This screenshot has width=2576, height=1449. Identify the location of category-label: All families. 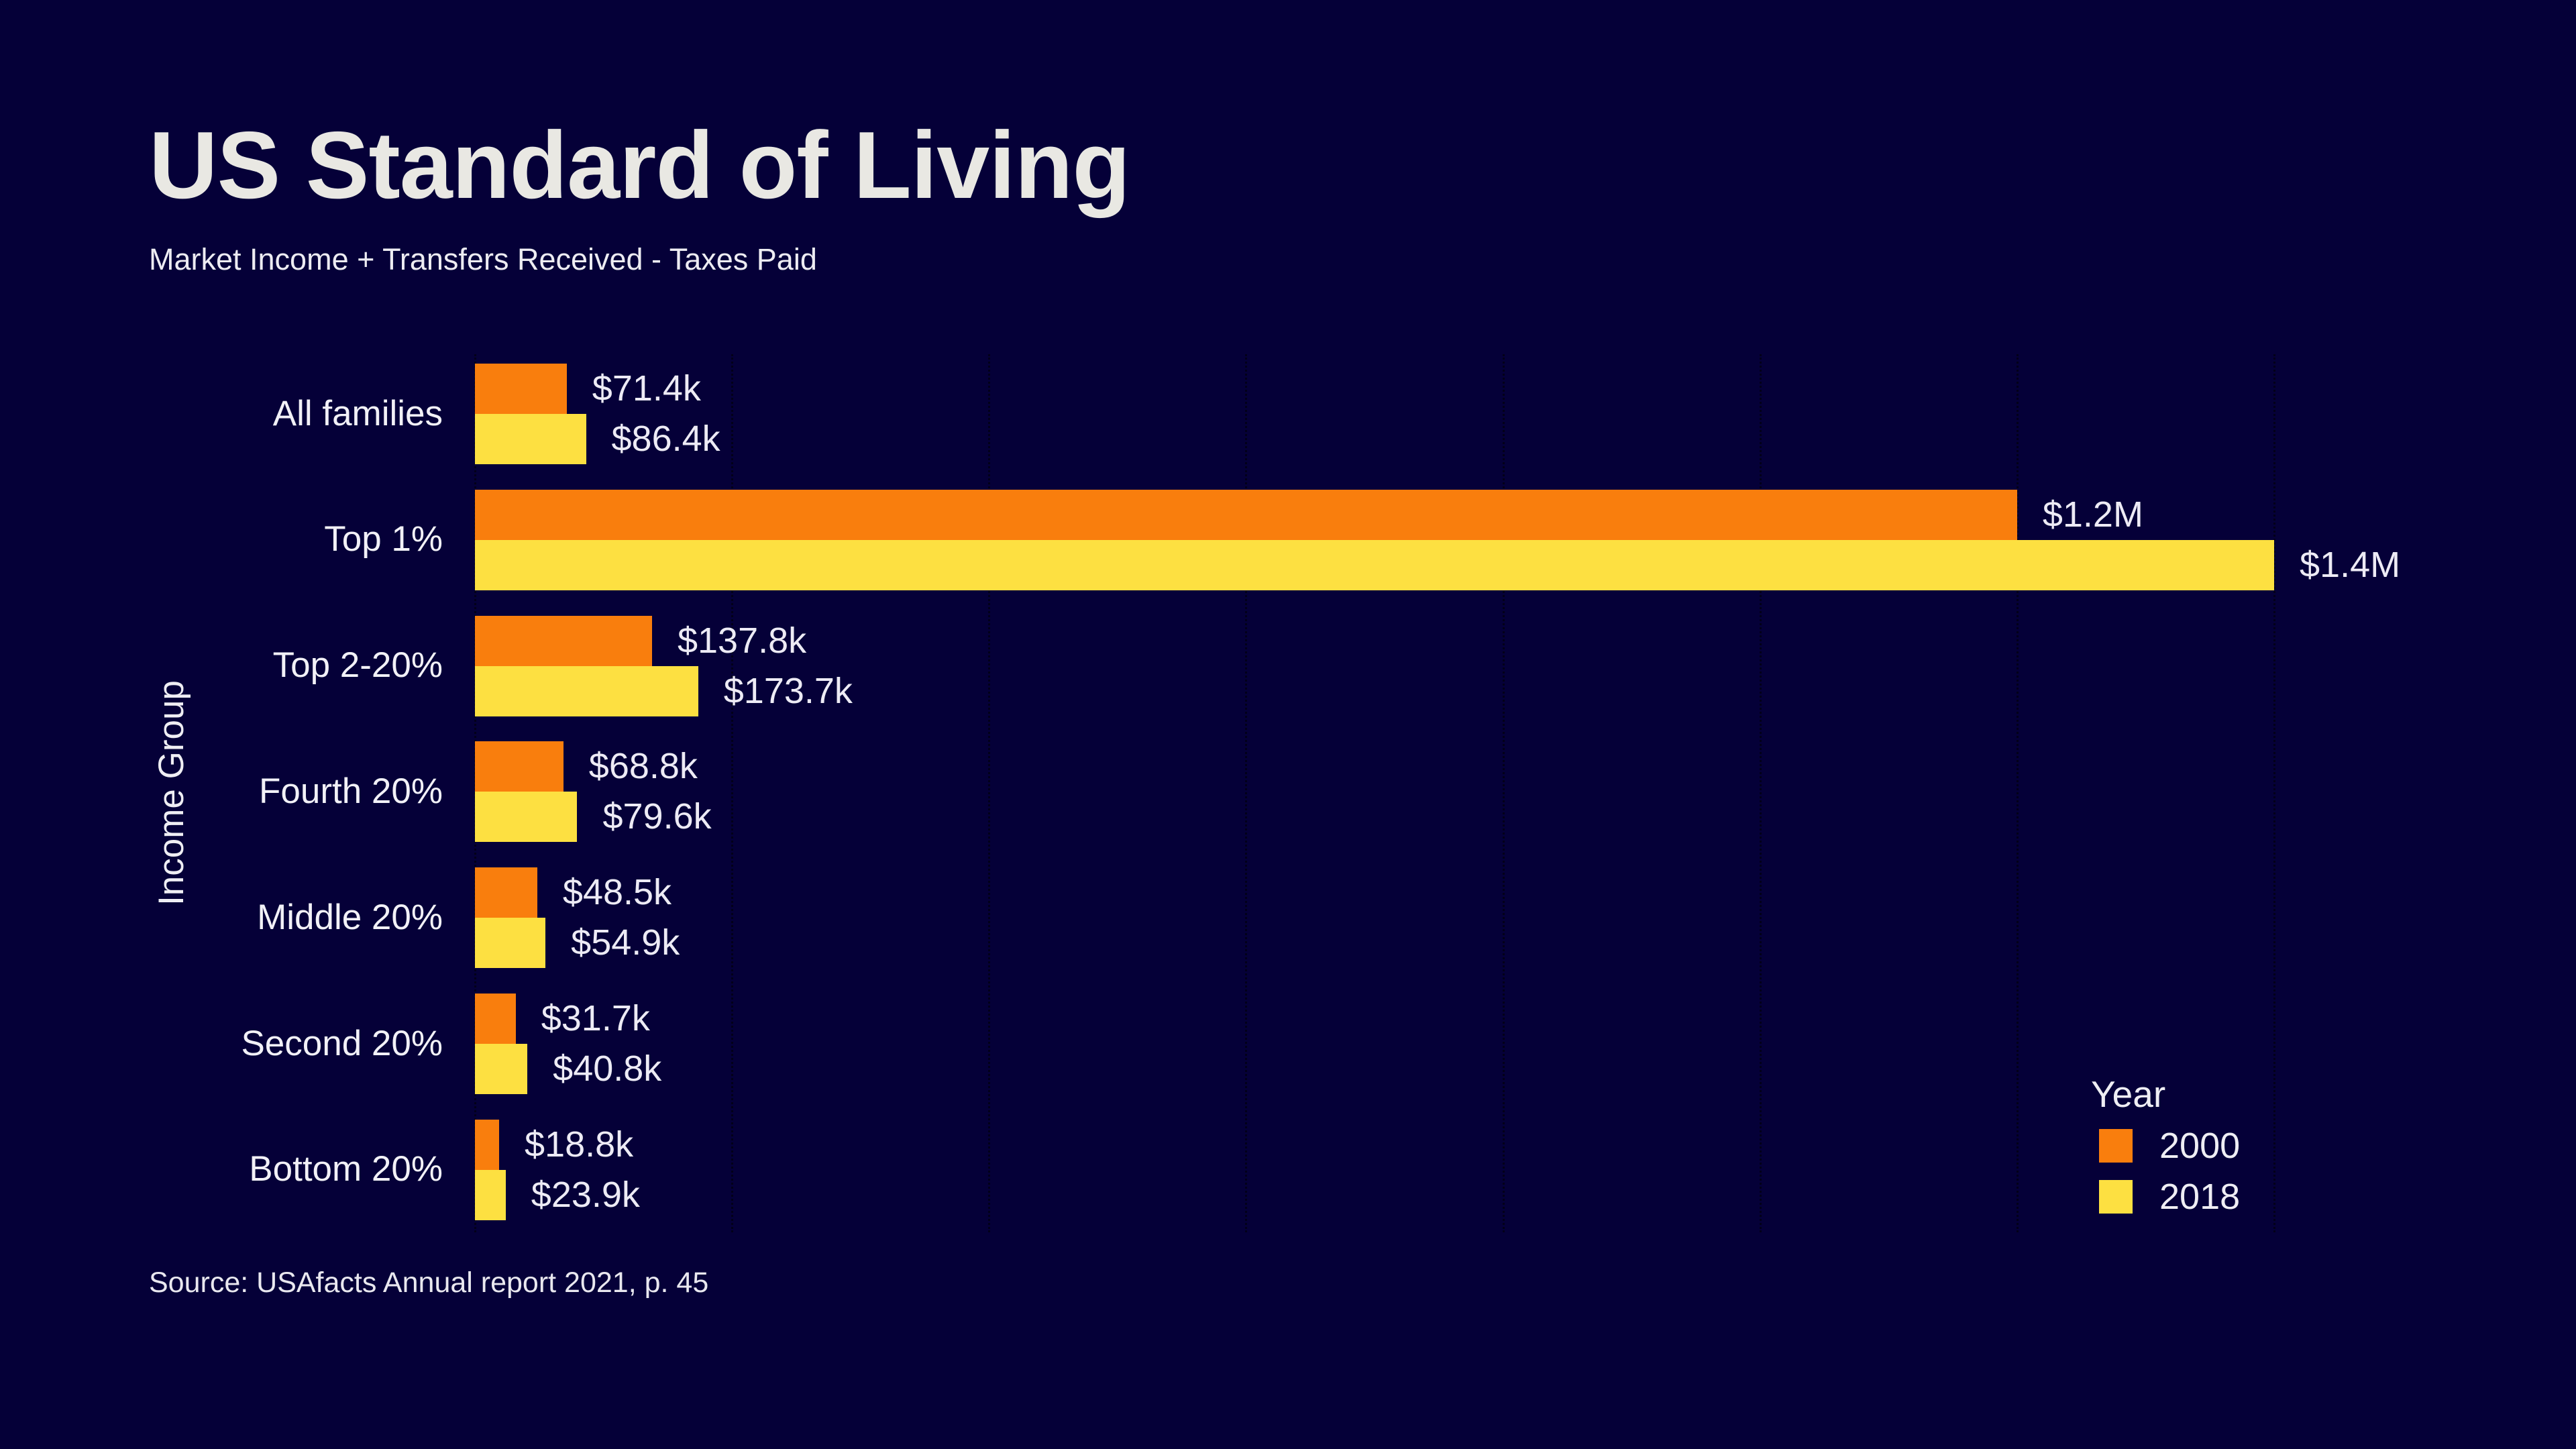
(357, 413).